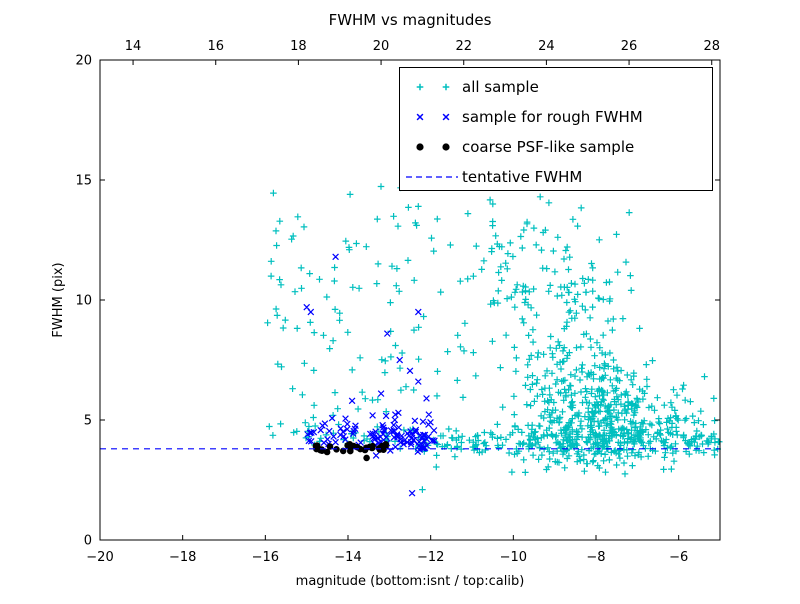 The width and height of the screenshot is (800, 604). I want to click on chart-title: FWHM vs magnitudes, so click(410, 20).